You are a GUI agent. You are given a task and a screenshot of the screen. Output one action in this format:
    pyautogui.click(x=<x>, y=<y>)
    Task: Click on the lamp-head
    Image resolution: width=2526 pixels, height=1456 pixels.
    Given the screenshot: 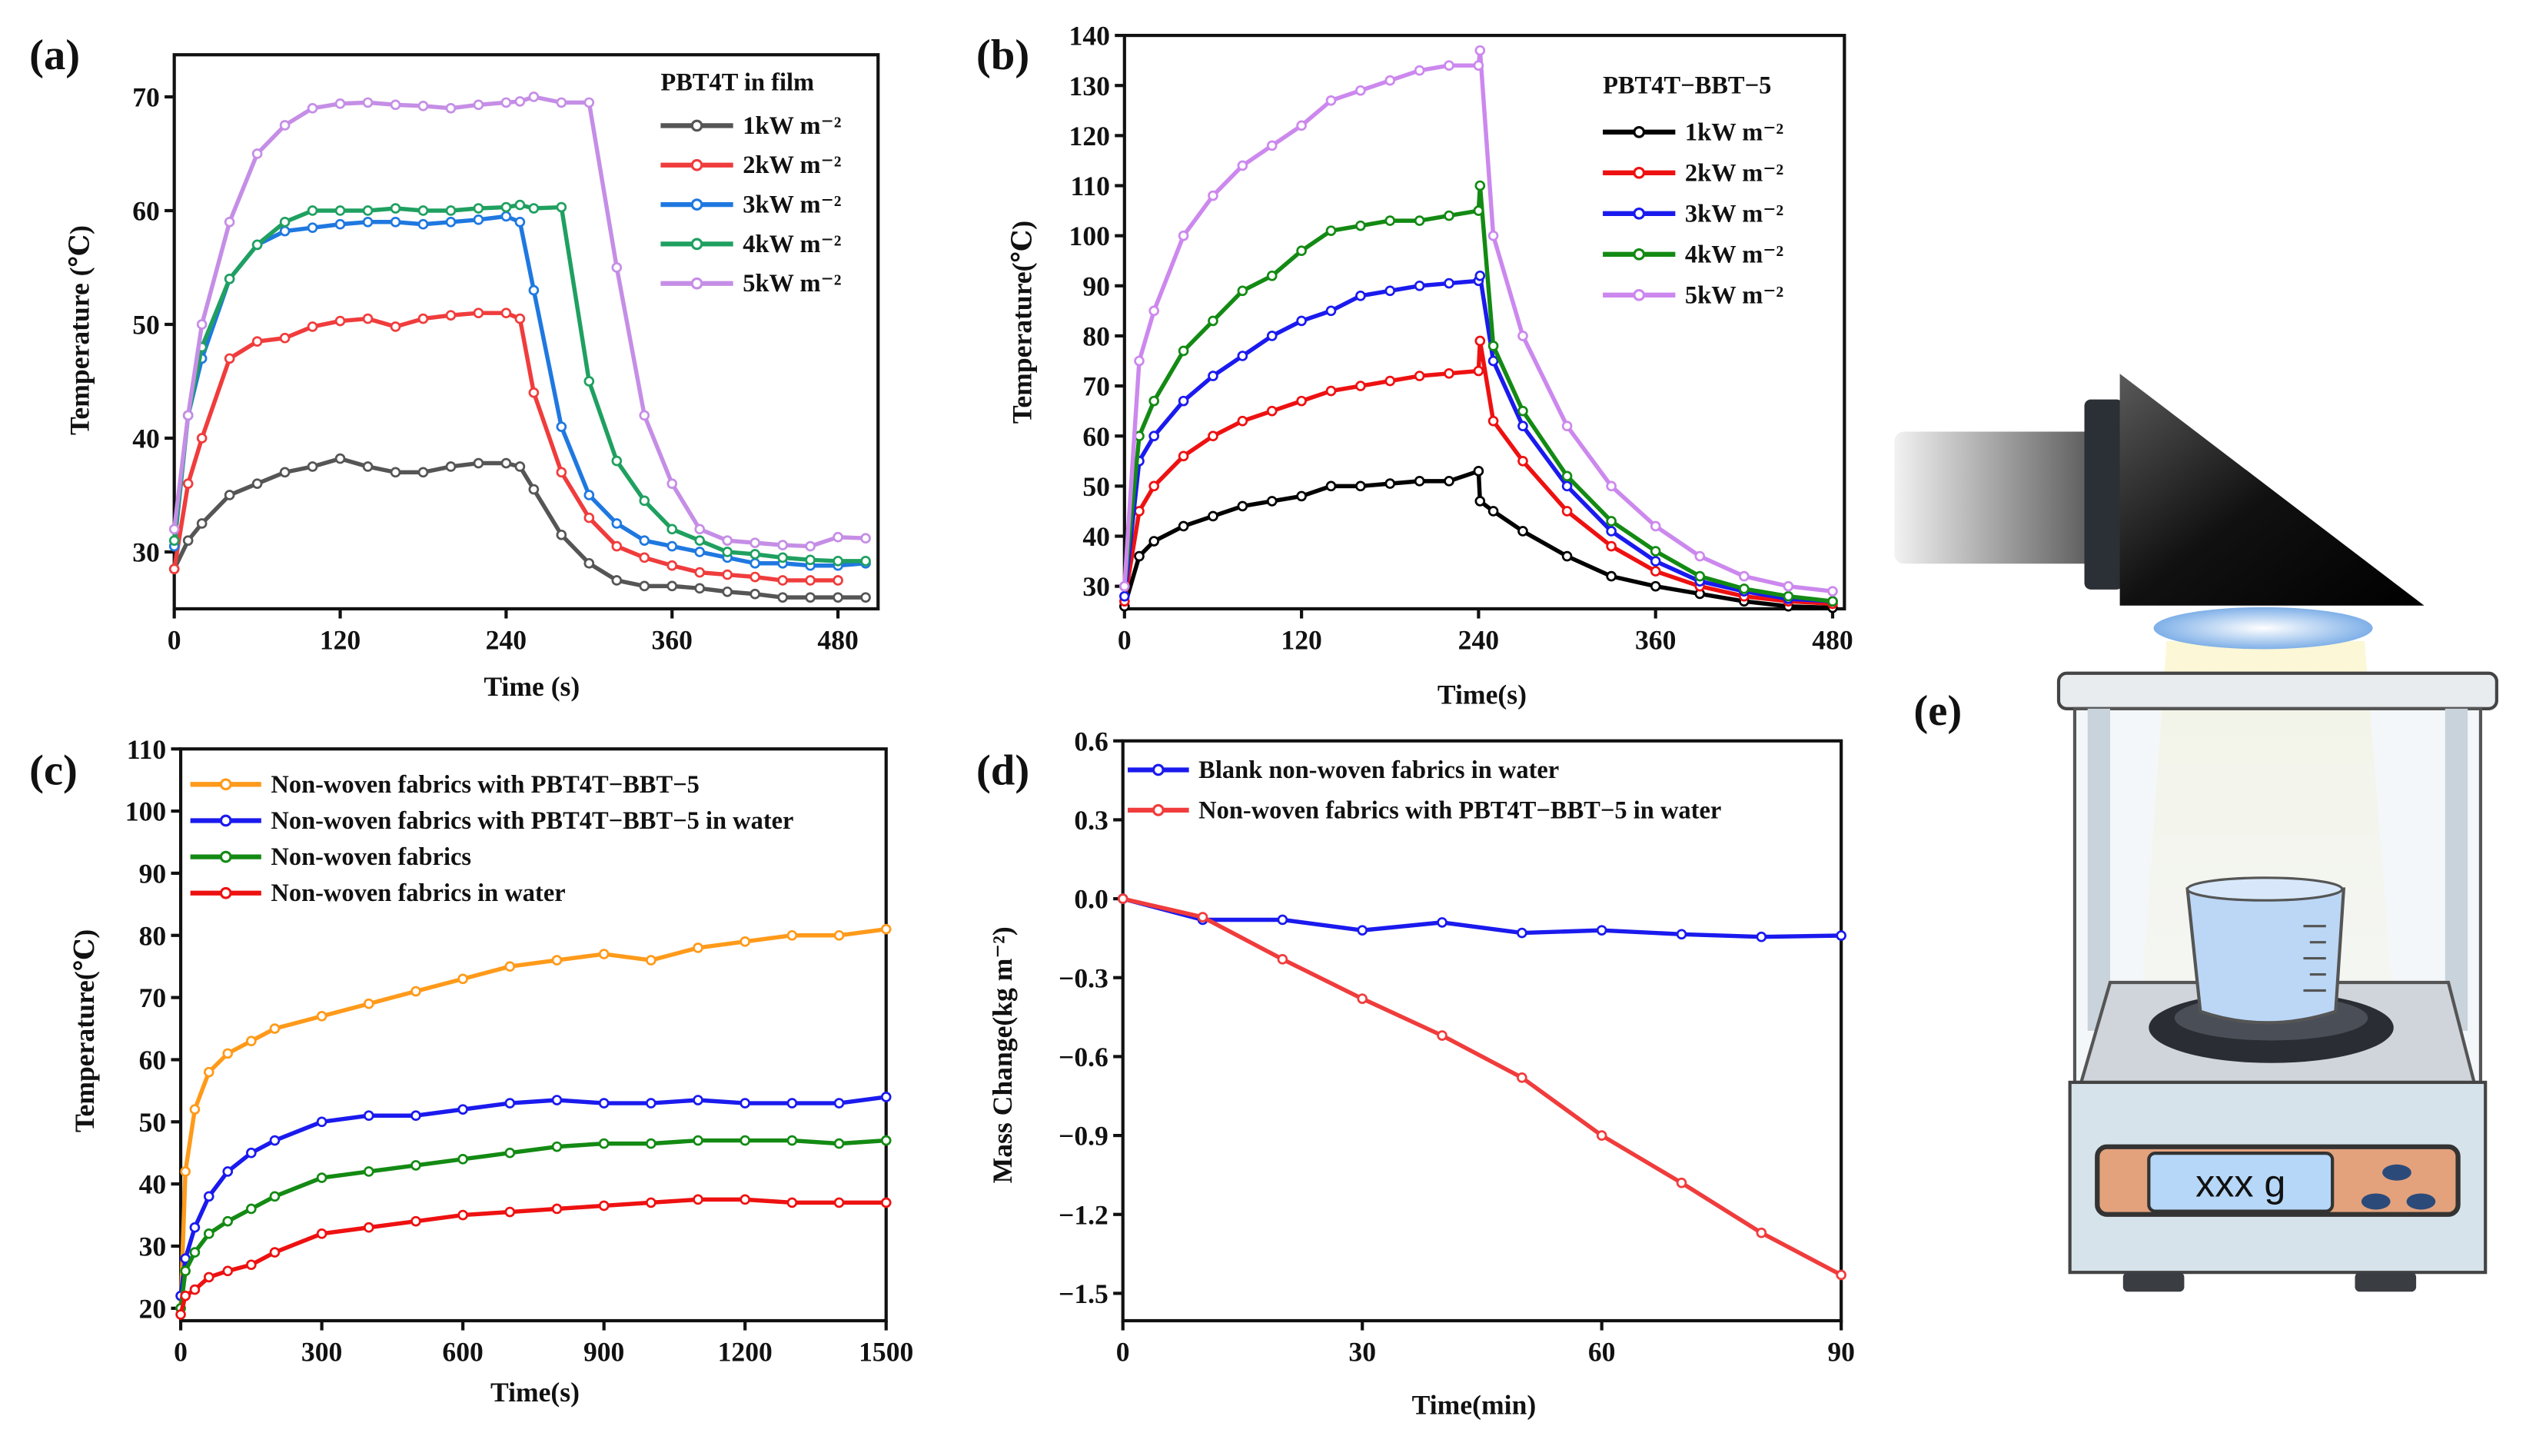 What is the action you would take?
    pyautogui.click(x=2272, y=490)
    